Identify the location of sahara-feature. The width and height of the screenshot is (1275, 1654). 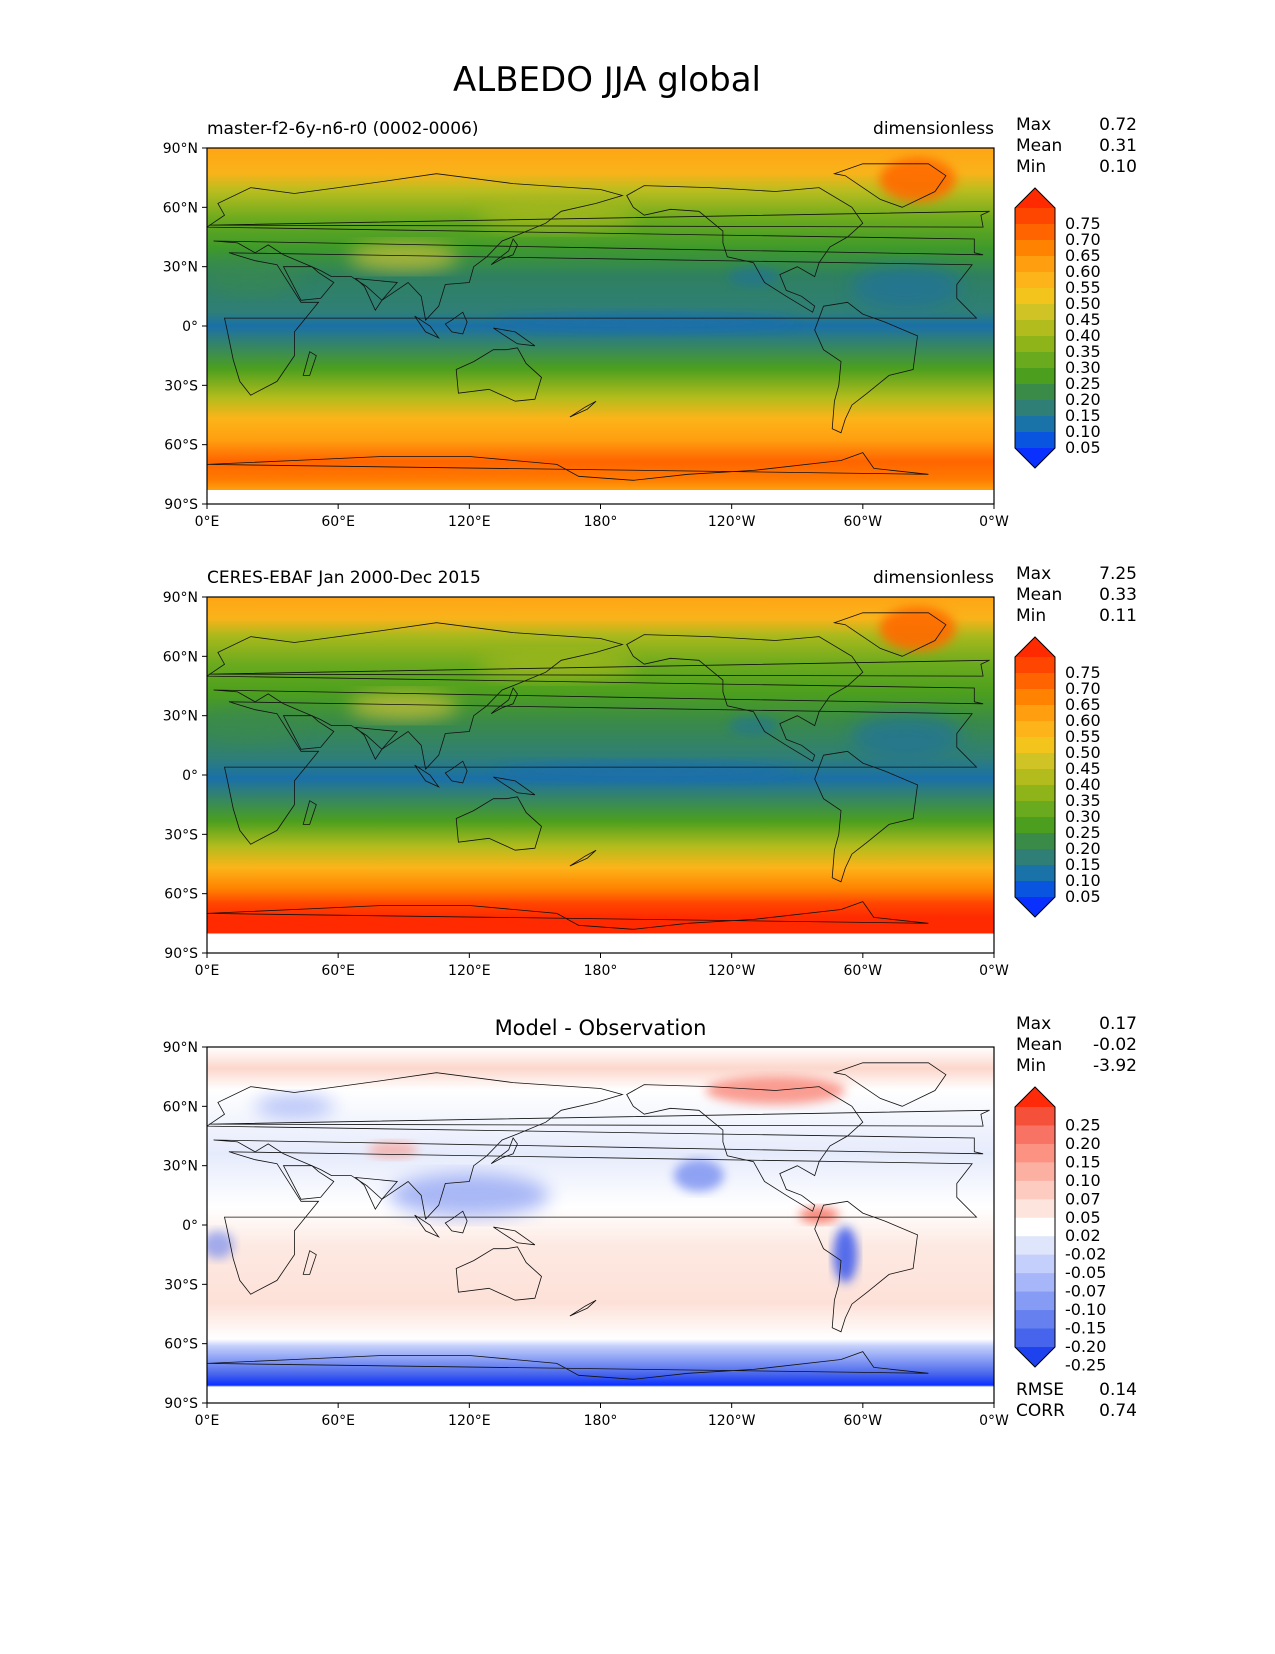
(254, 276).